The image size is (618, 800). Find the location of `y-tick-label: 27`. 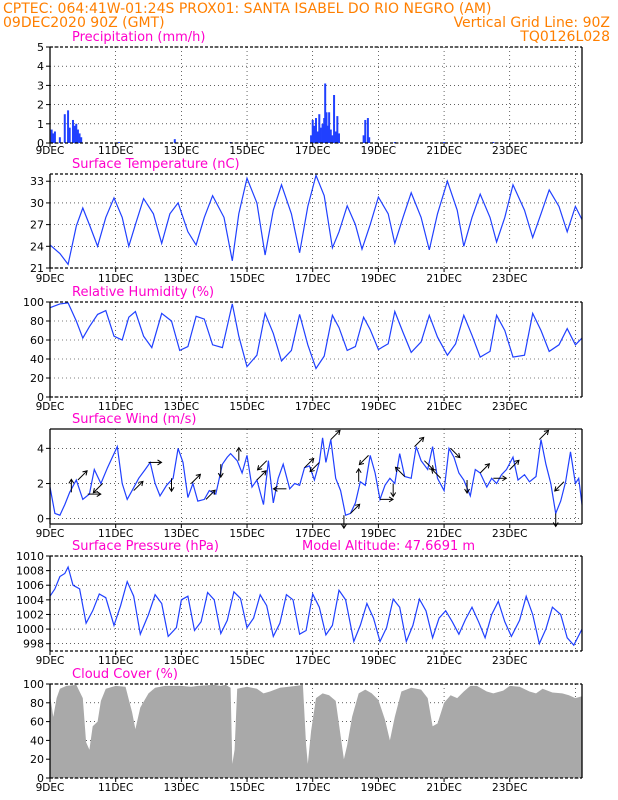

y-tick-label: 27 is located at coordinates (37, 225).